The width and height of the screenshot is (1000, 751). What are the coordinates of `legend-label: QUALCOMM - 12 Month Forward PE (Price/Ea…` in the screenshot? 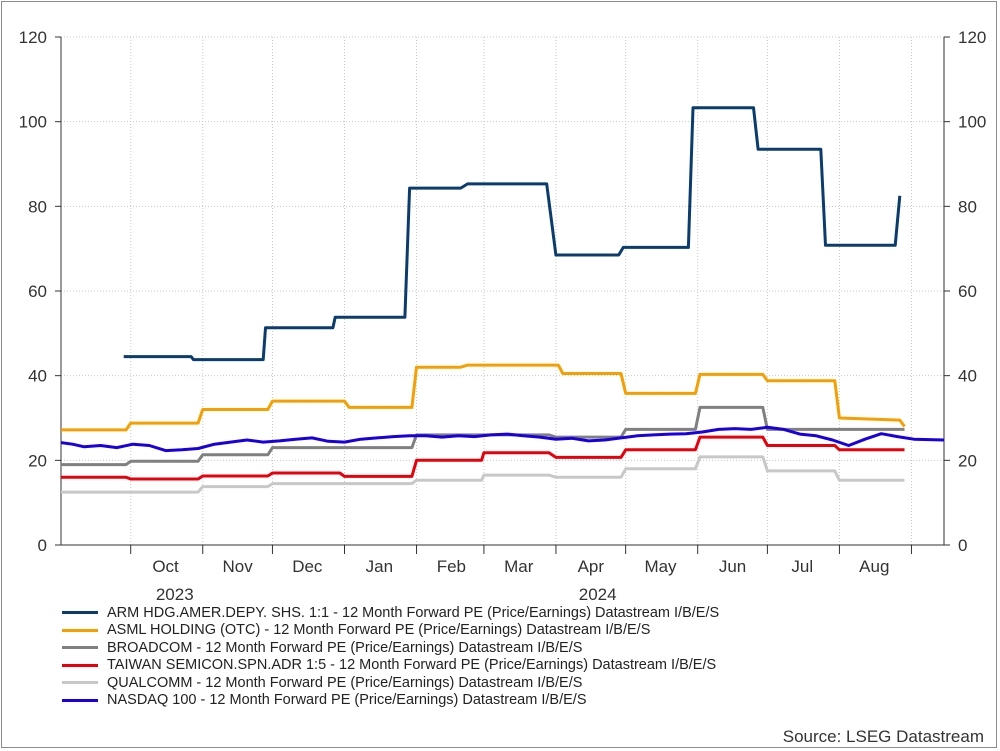 It's located at (345, 682).